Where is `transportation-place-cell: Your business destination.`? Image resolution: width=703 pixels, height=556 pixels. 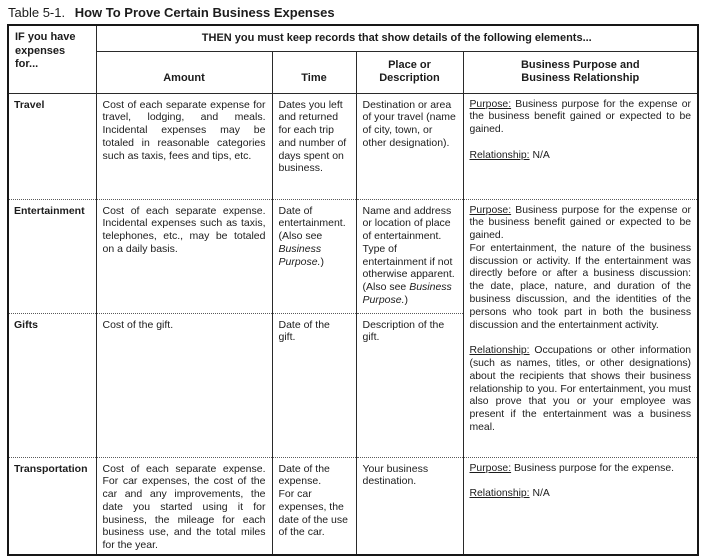 transportation-place-cell: Your business destination. is located at coordinates (409, 506).